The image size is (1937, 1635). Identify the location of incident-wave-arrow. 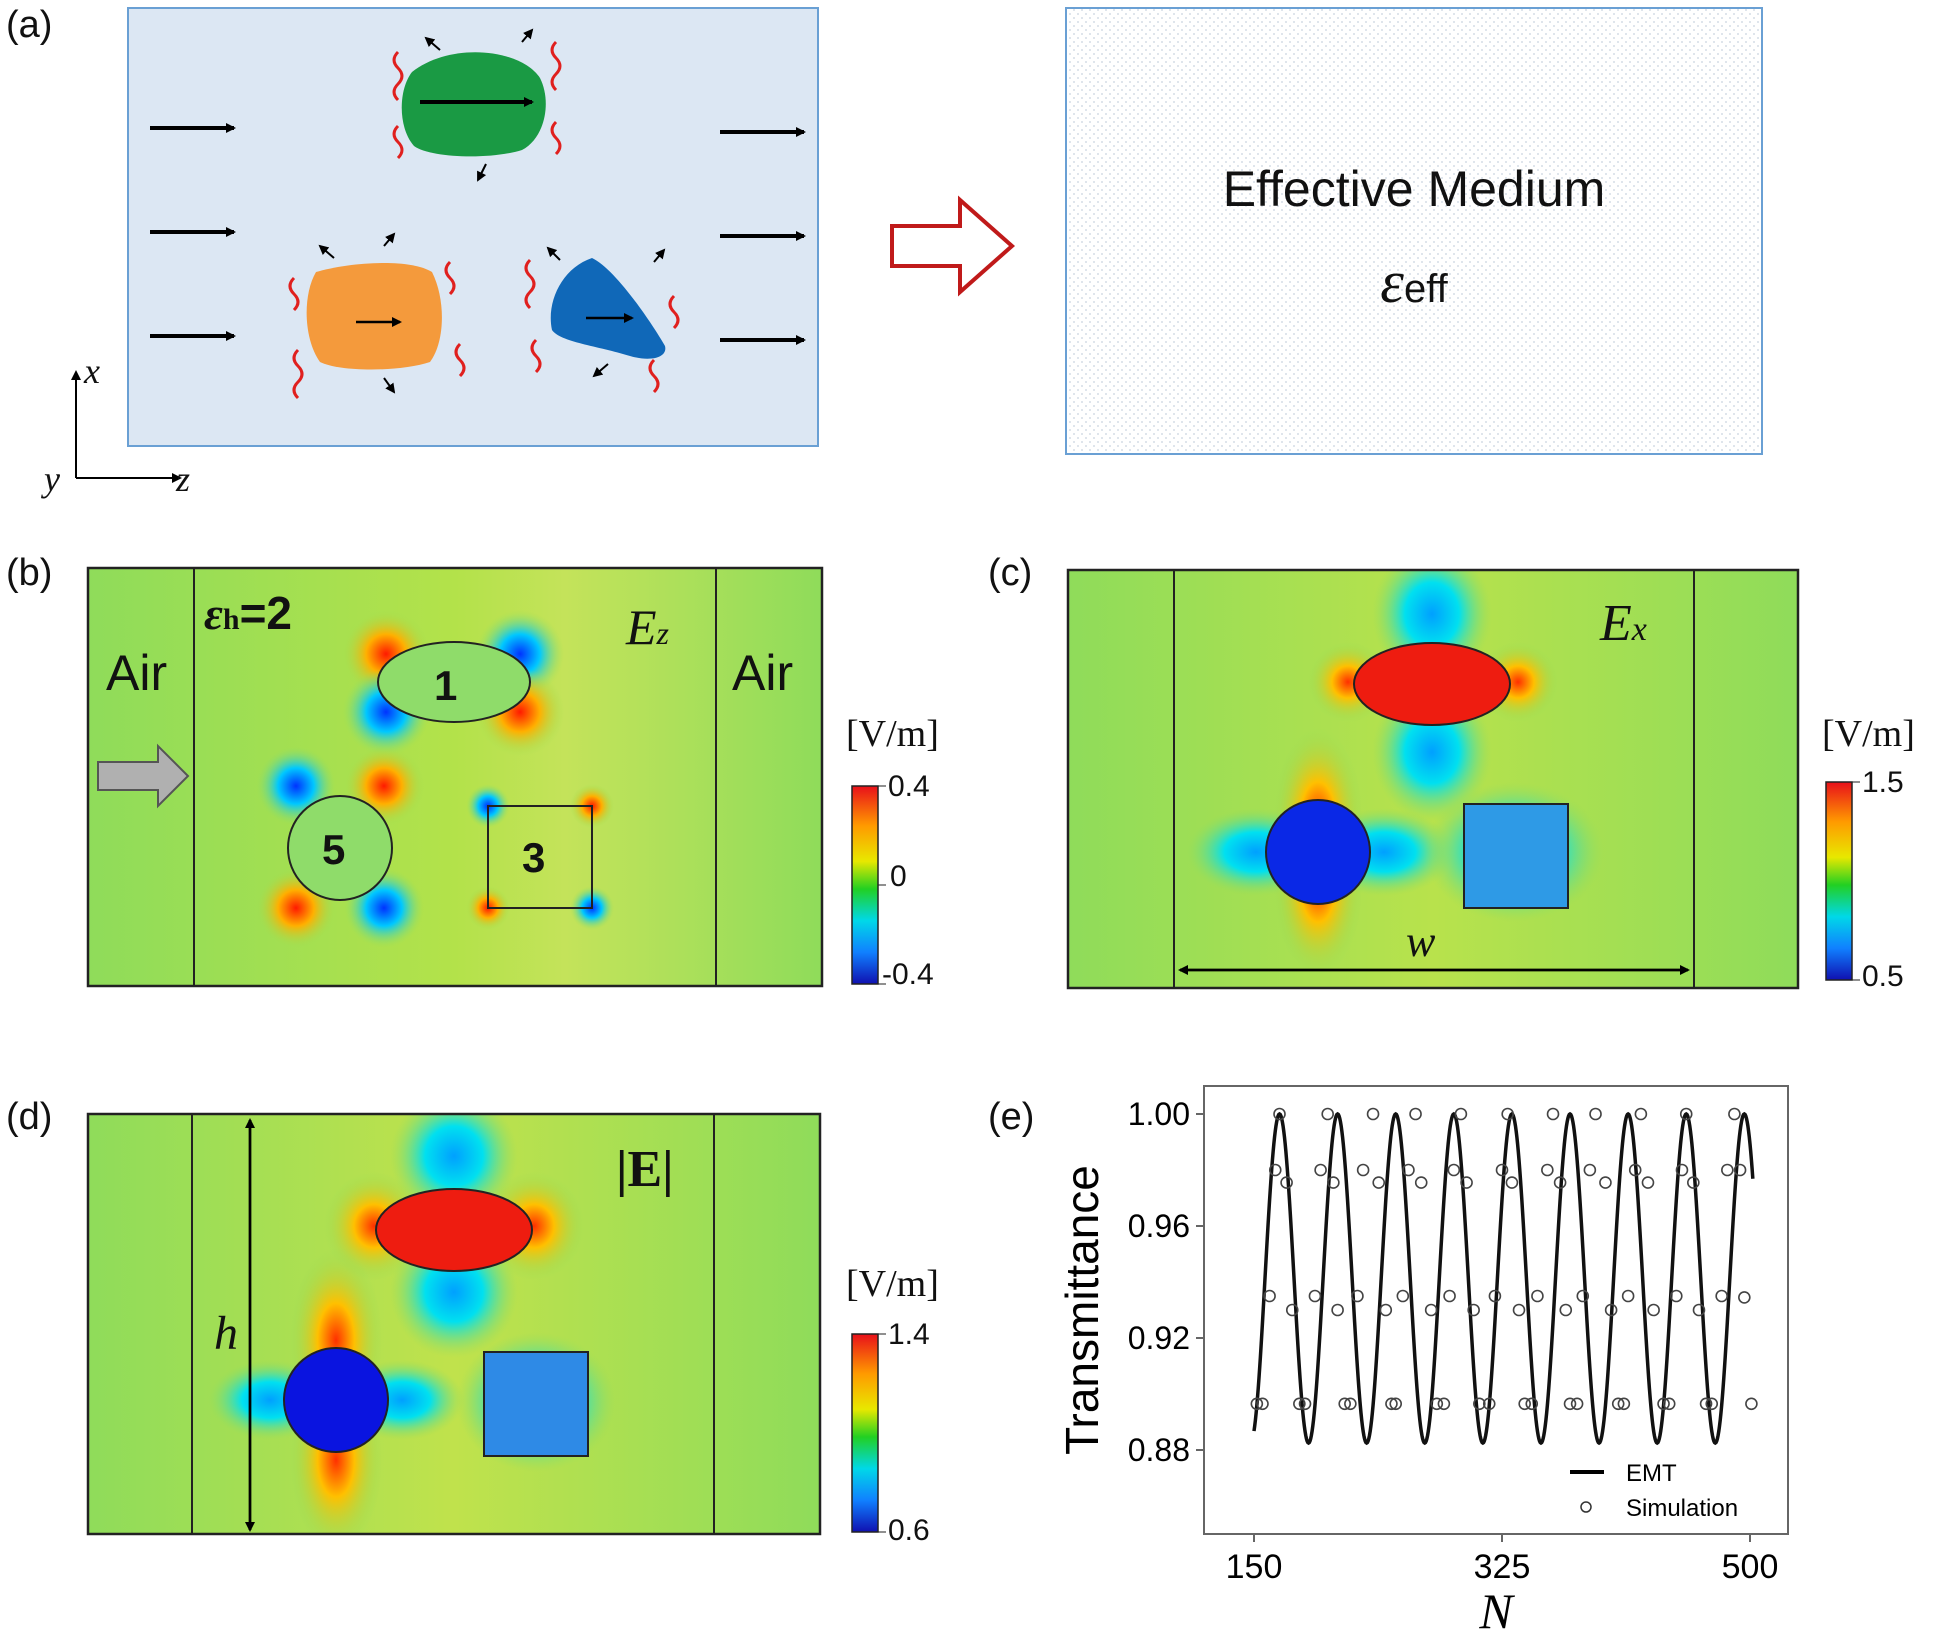
(143, 776).